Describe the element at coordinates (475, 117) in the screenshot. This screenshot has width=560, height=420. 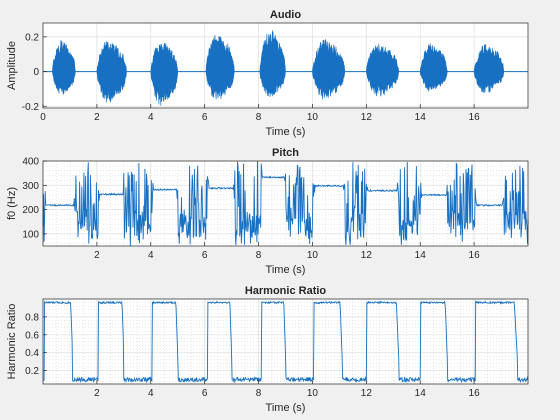
I see `audio-x-tick-label: 16` at that location.